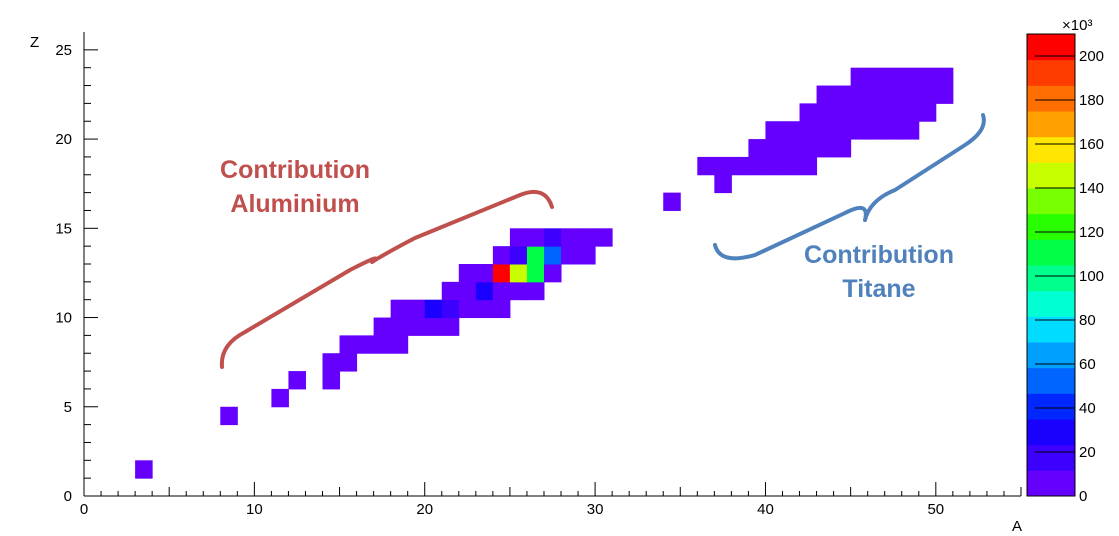 The image size is (1119, 536). I want to click on x-tick-label: 30, so click(595, 509).